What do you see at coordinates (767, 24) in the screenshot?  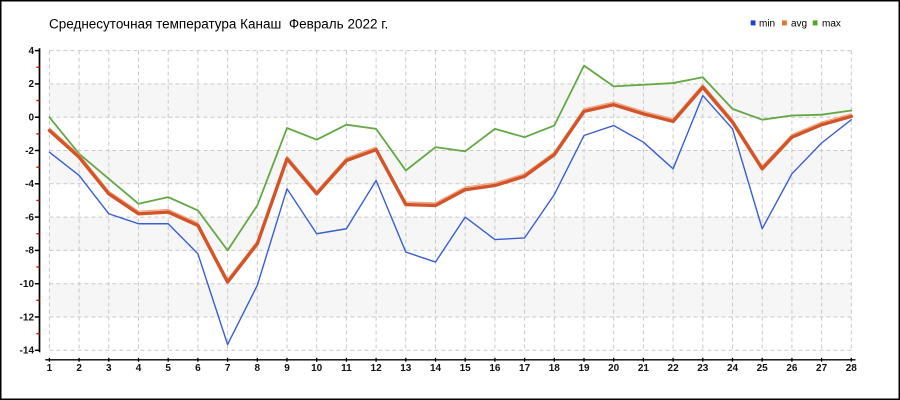 I see `svg-text: min` at bounding box center [767, 24].